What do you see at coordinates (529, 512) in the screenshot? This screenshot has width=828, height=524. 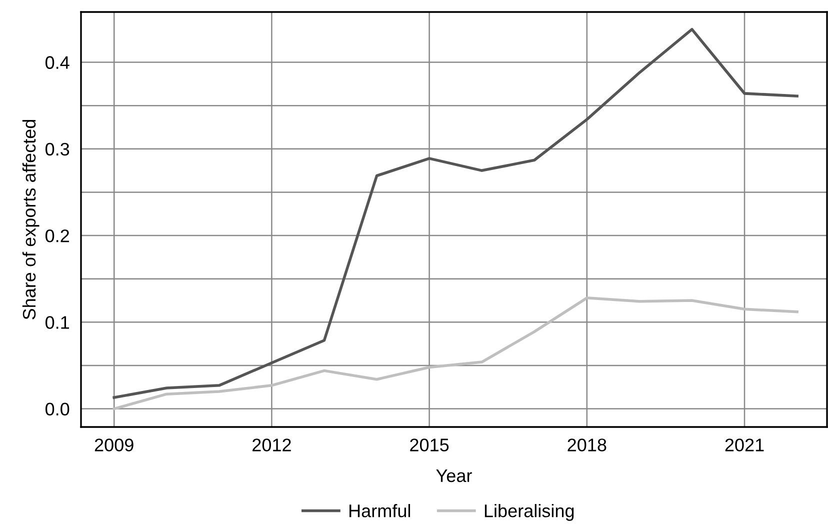 I see `legend-label: Liberalising` at bounding box center [529, 512].